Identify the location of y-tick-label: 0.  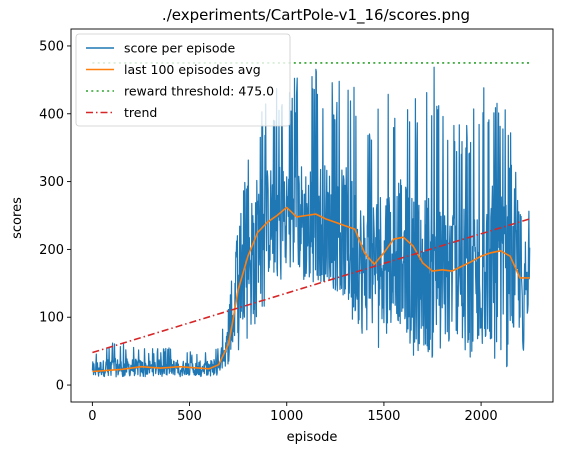
(60, 386).